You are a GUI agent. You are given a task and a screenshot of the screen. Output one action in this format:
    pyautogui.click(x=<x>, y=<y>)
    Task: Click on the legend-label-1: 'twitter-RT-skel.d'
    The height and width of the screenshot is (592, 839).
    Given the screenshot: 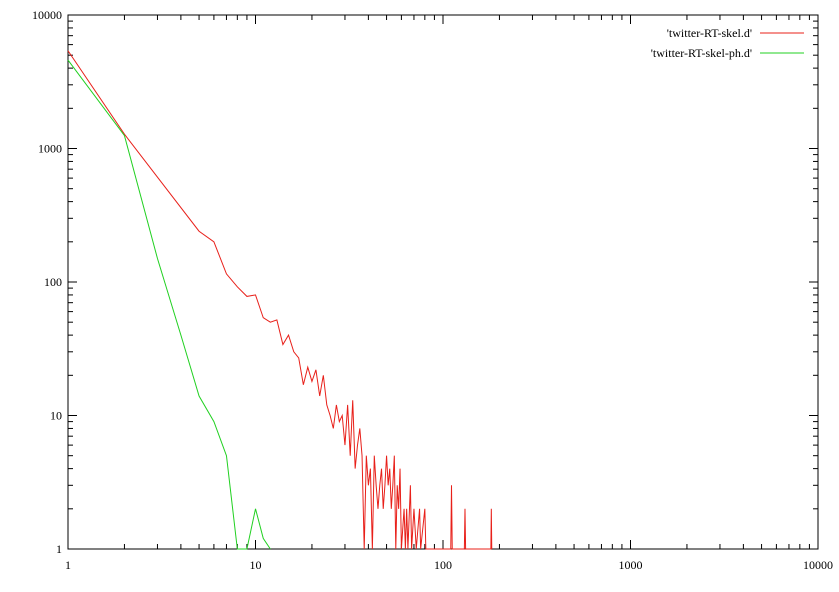 What is the action you would take?
    pyautogui.click(x=709, y=33)
    